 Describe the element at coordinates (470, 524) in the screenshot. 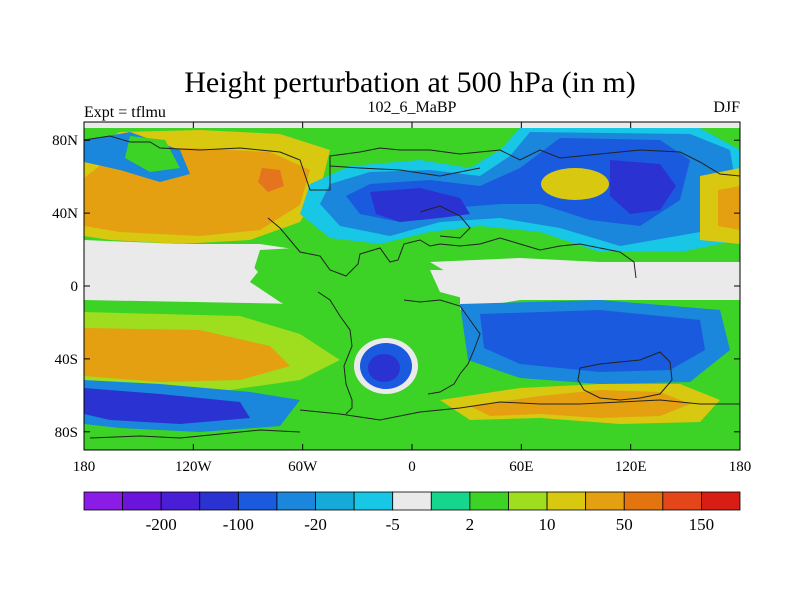

I see `colorbar-label: 2` at that location.